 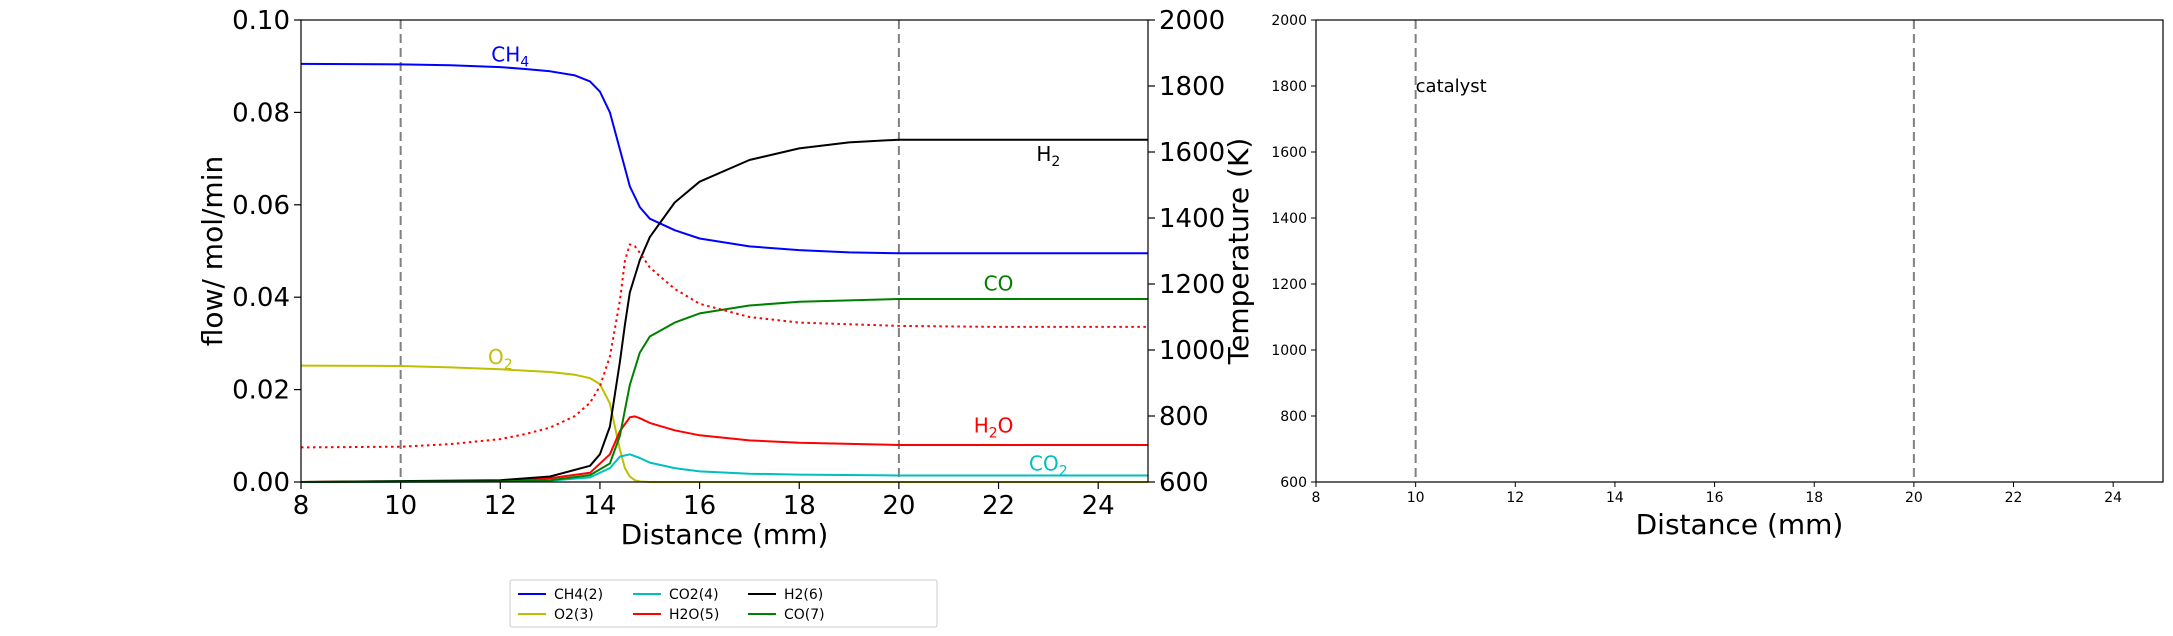 I want to click on species-label: O2, so click(x=500, y=359).